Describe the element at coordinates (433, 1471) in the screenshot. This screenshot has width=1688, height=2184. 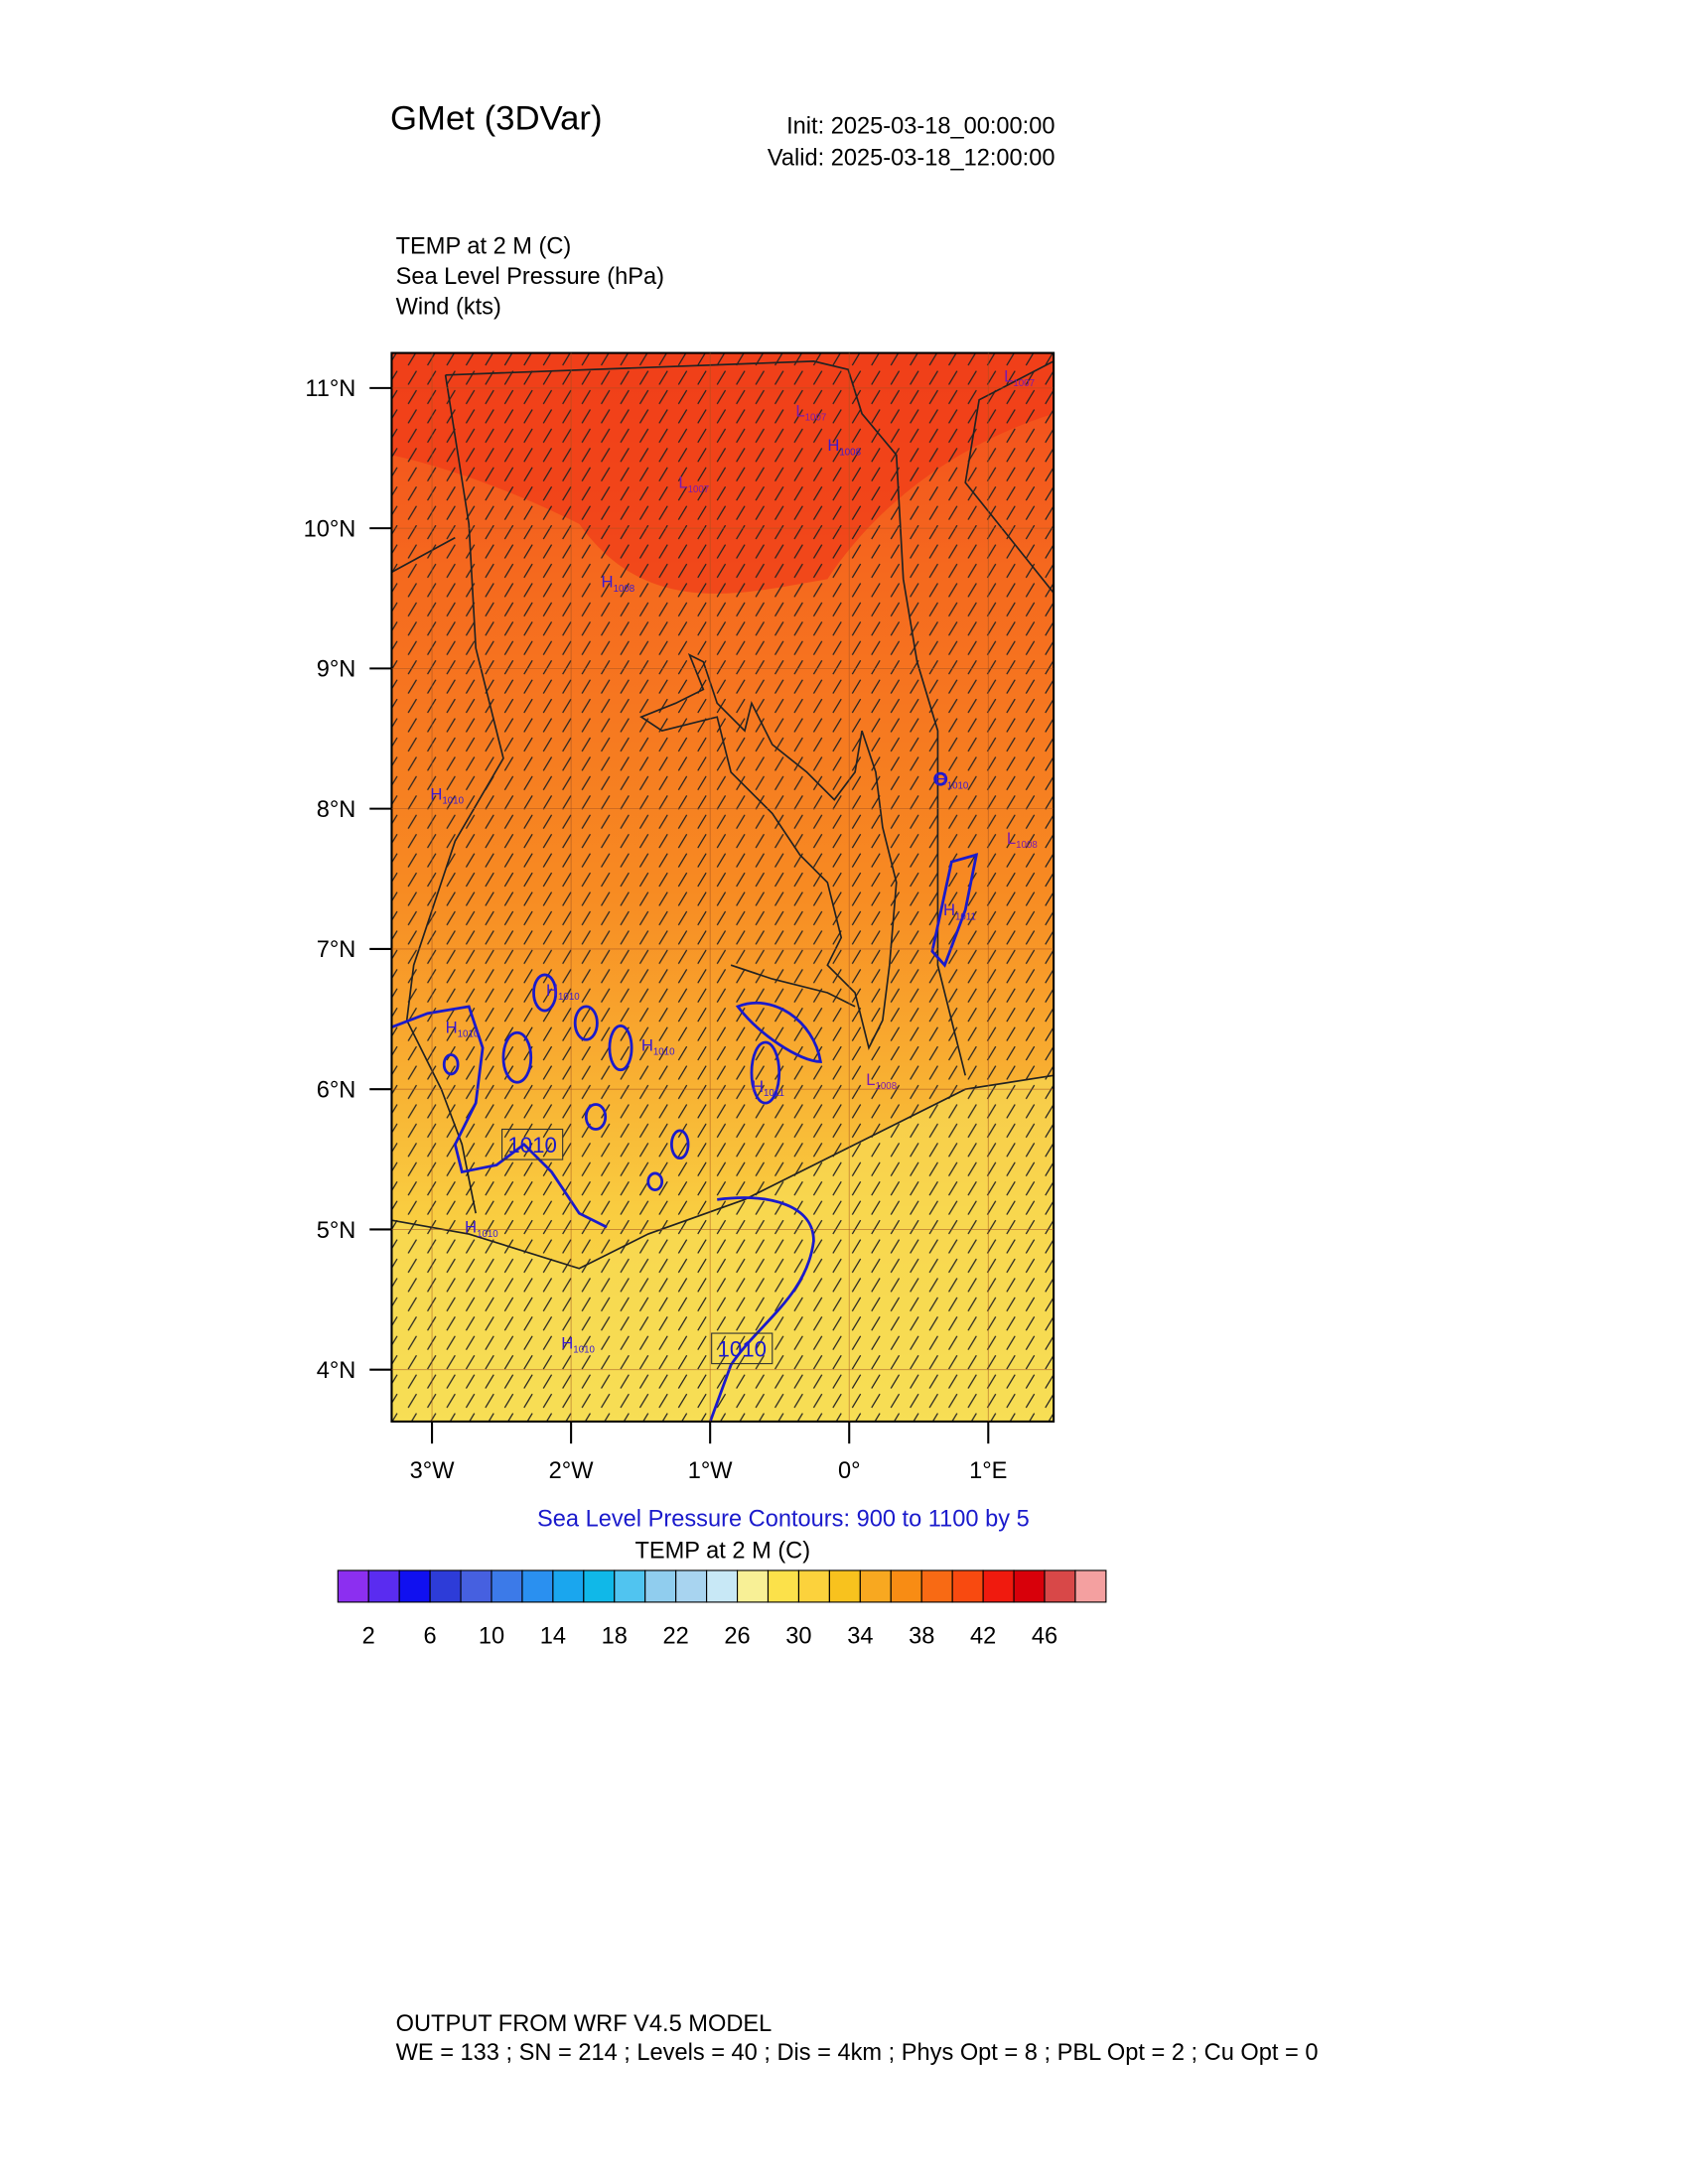
I see `x-tick-label: 3°W` at that location.